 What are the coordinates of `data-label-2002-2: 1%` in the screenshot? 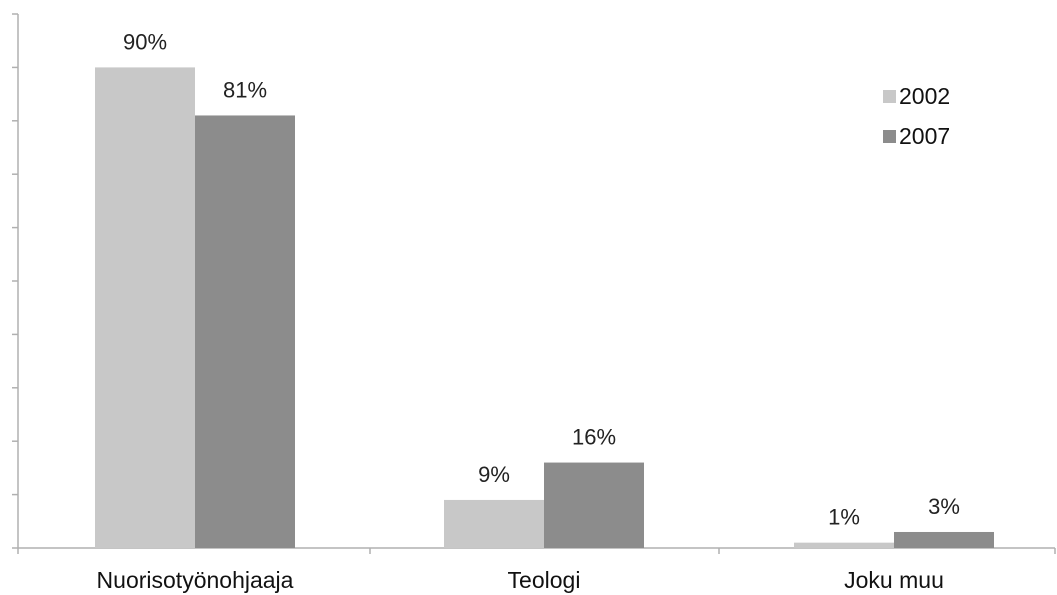 It's located at (844, 517).